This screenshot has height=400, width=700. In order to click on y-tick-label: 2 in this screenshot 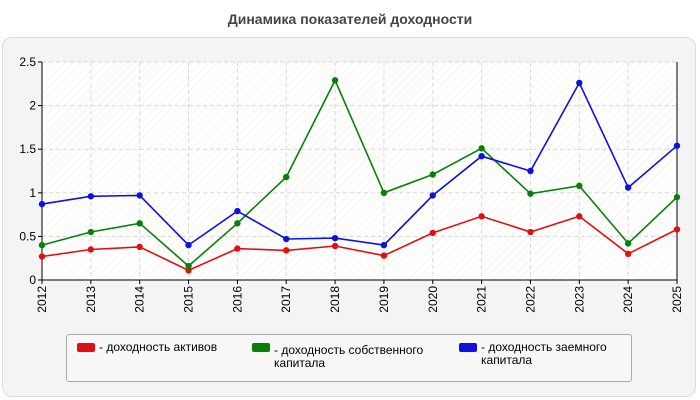, I will do `click(32, 106)`.